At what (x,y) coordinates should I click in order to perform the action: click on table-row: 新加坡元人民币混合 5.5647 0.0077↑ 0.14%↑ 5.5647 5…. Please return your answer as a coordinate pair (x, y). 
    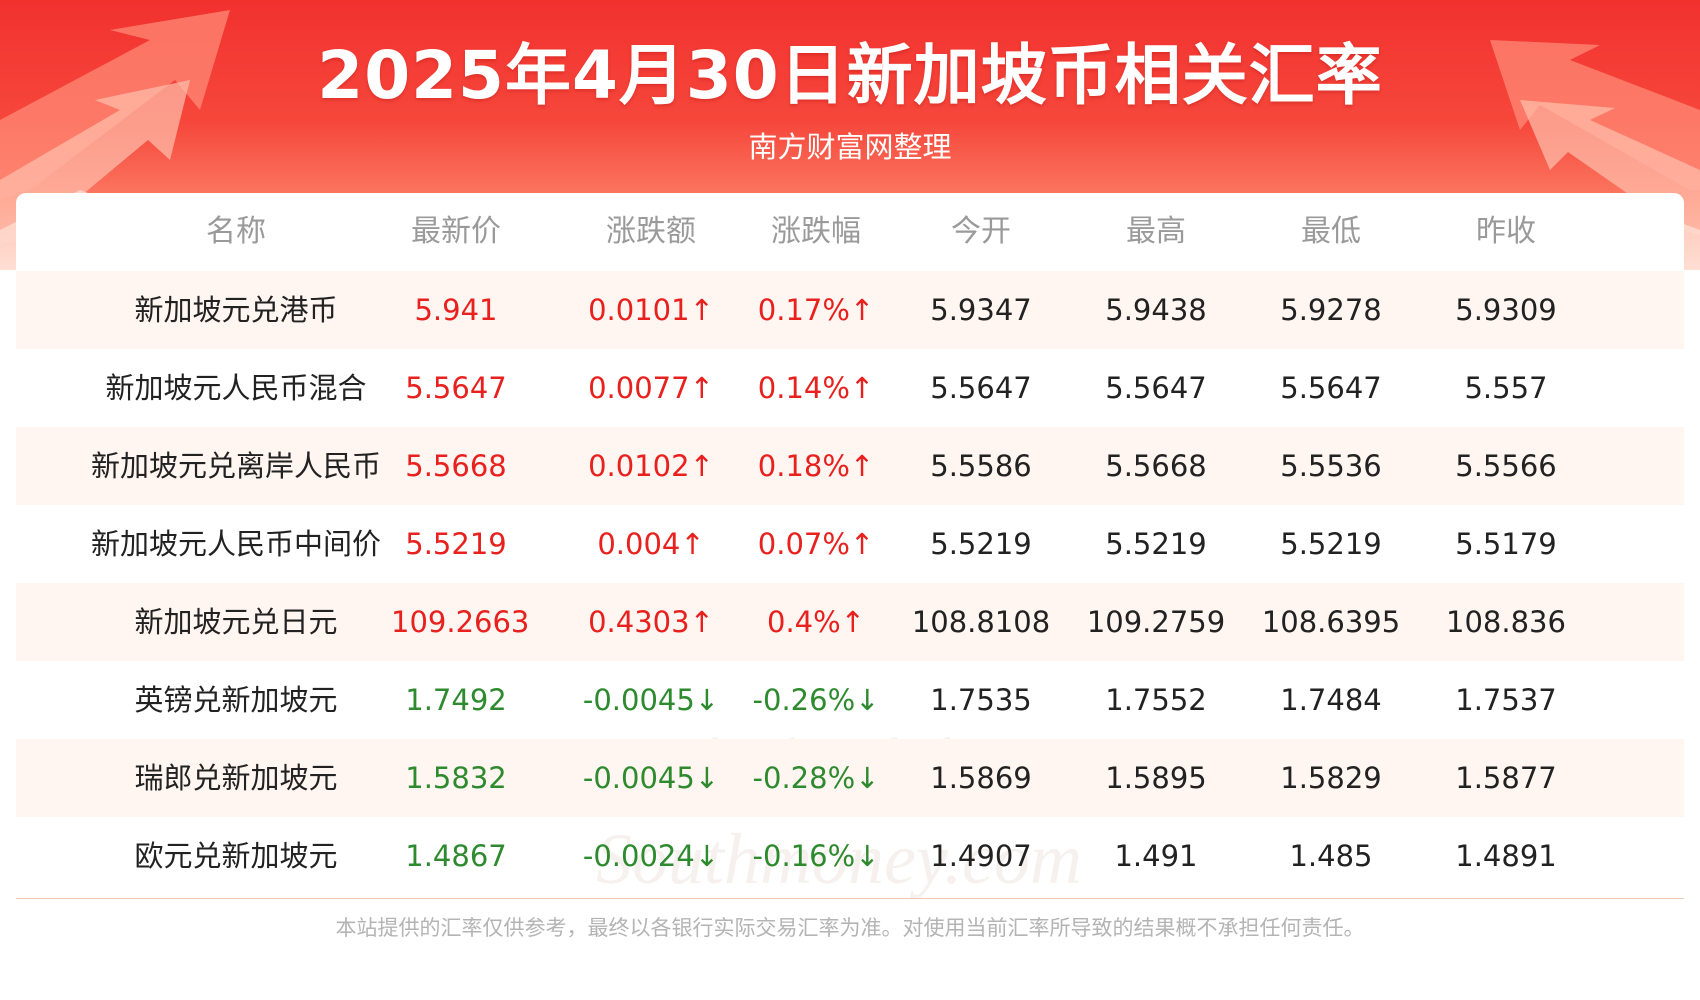
    Looking at the image, I should click on (850, 388).